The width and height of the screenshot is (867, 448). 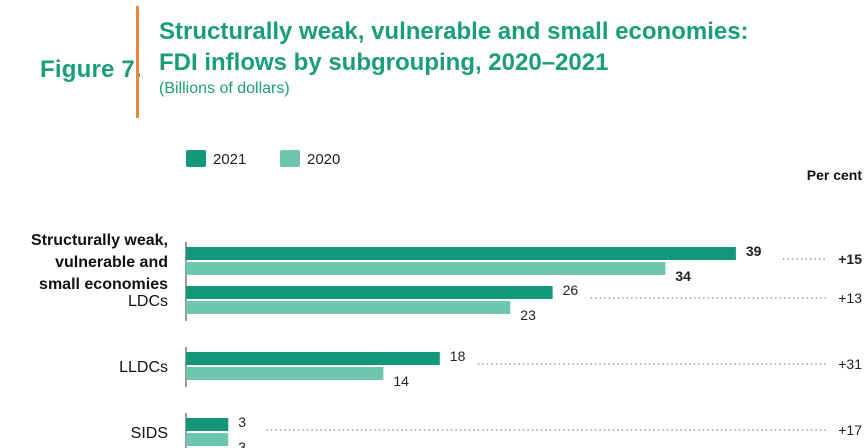 I want to click on category-label: SIDS, so click(x=149, y=433).